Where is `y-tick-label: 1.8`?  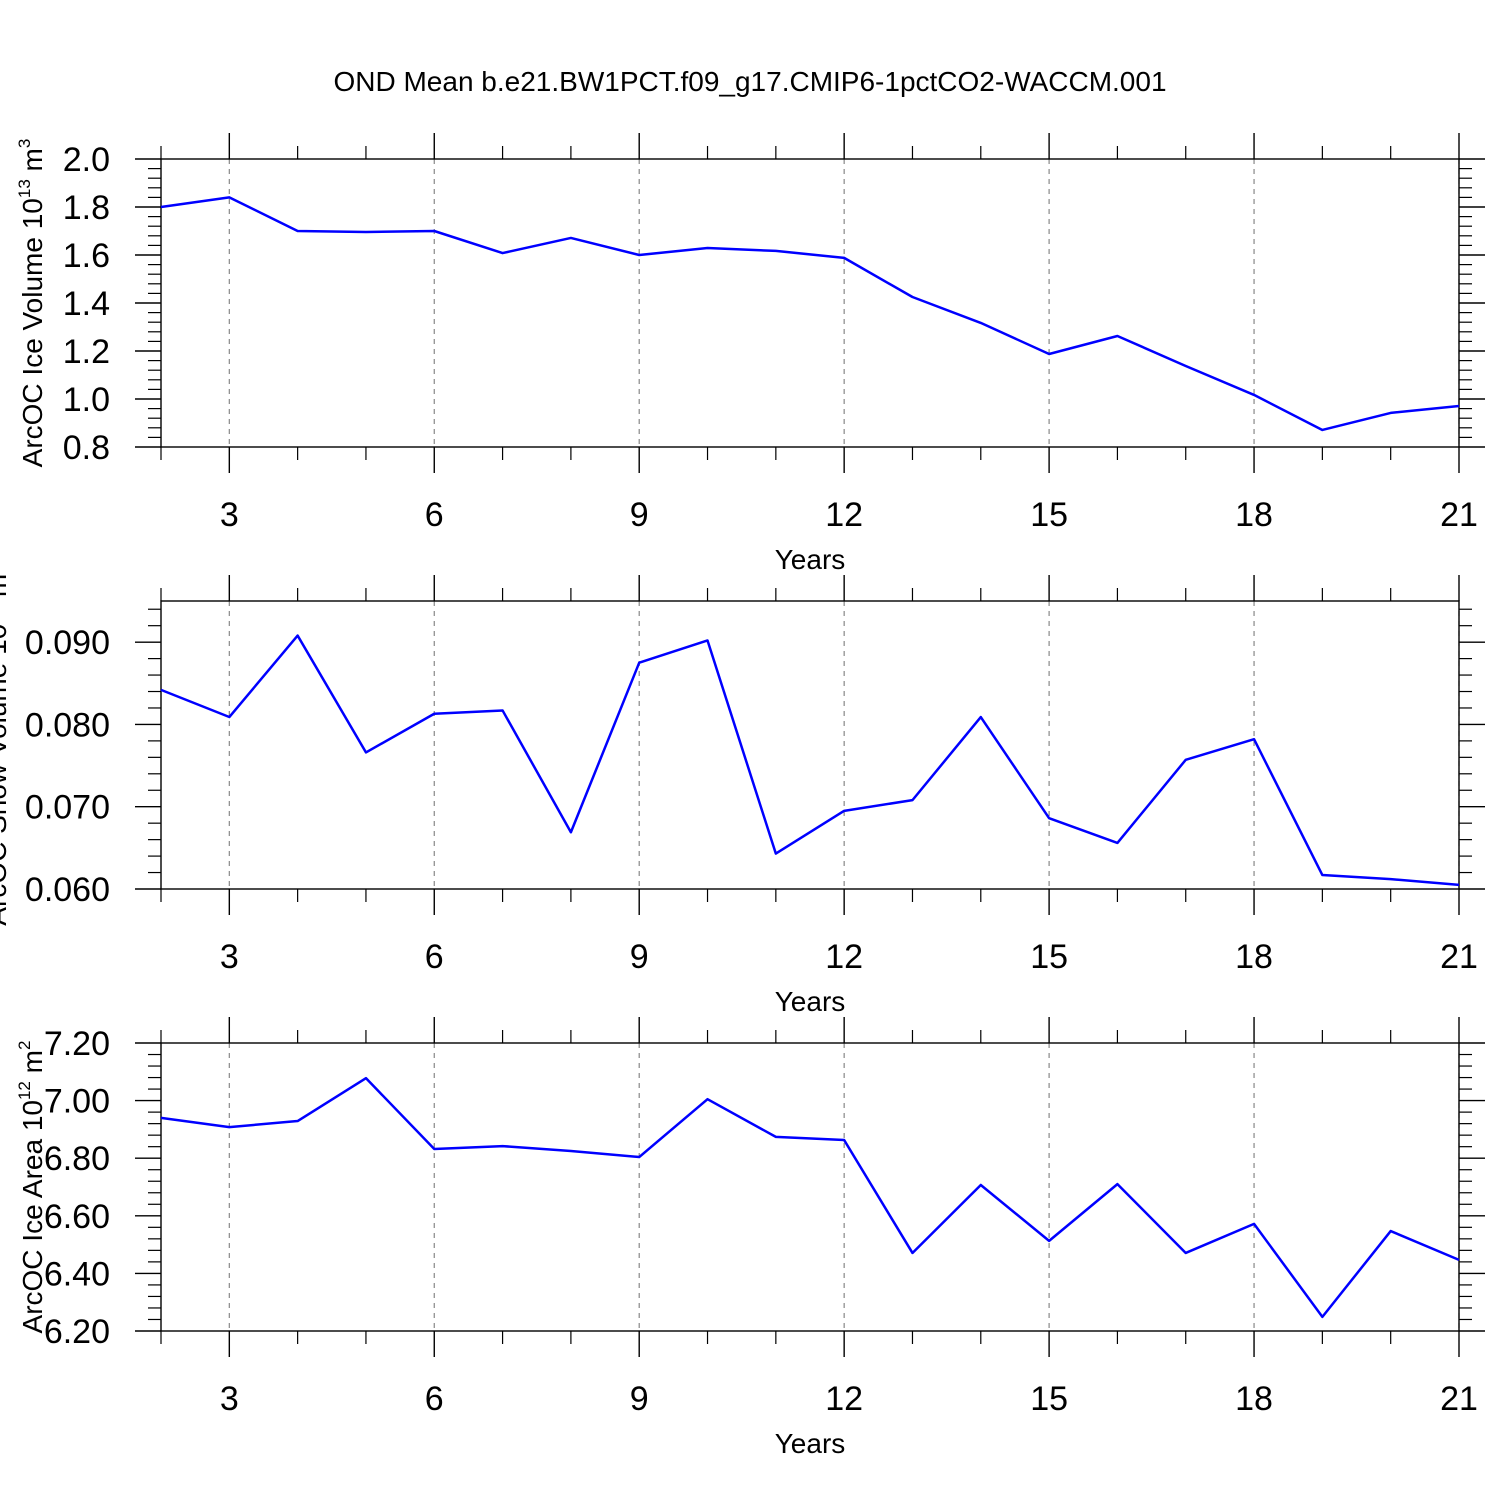 y-tick-label: 1.8 is located at coordinates (86, 208).